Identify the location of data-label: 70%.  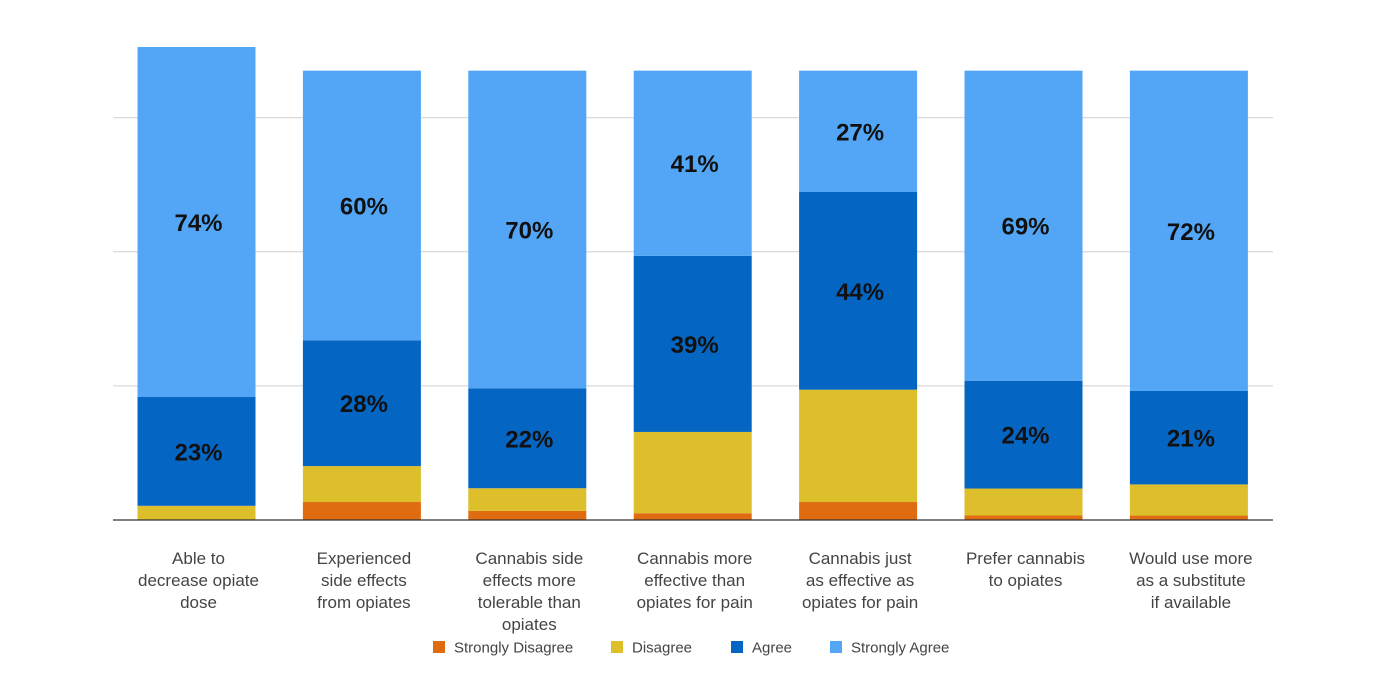
(529, 231).